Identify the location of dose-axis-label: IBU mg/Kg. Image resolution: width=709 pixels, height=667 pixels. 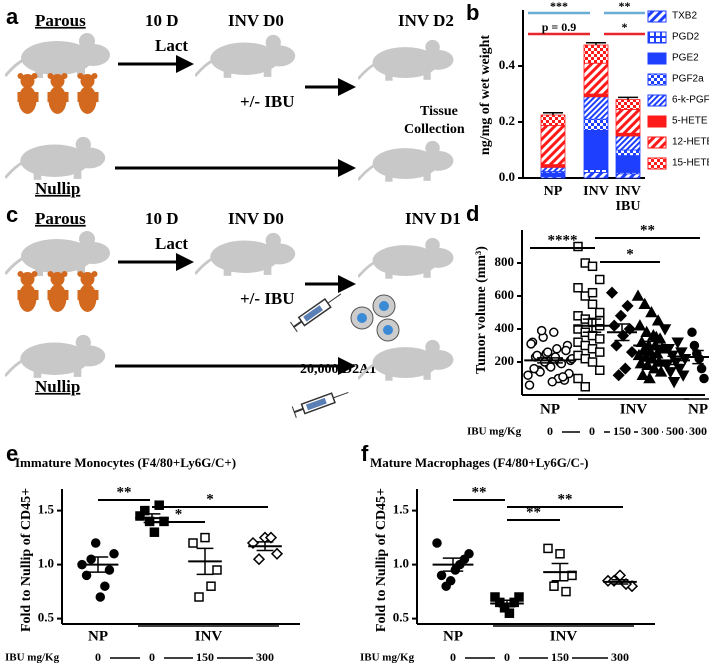
(494, 432).